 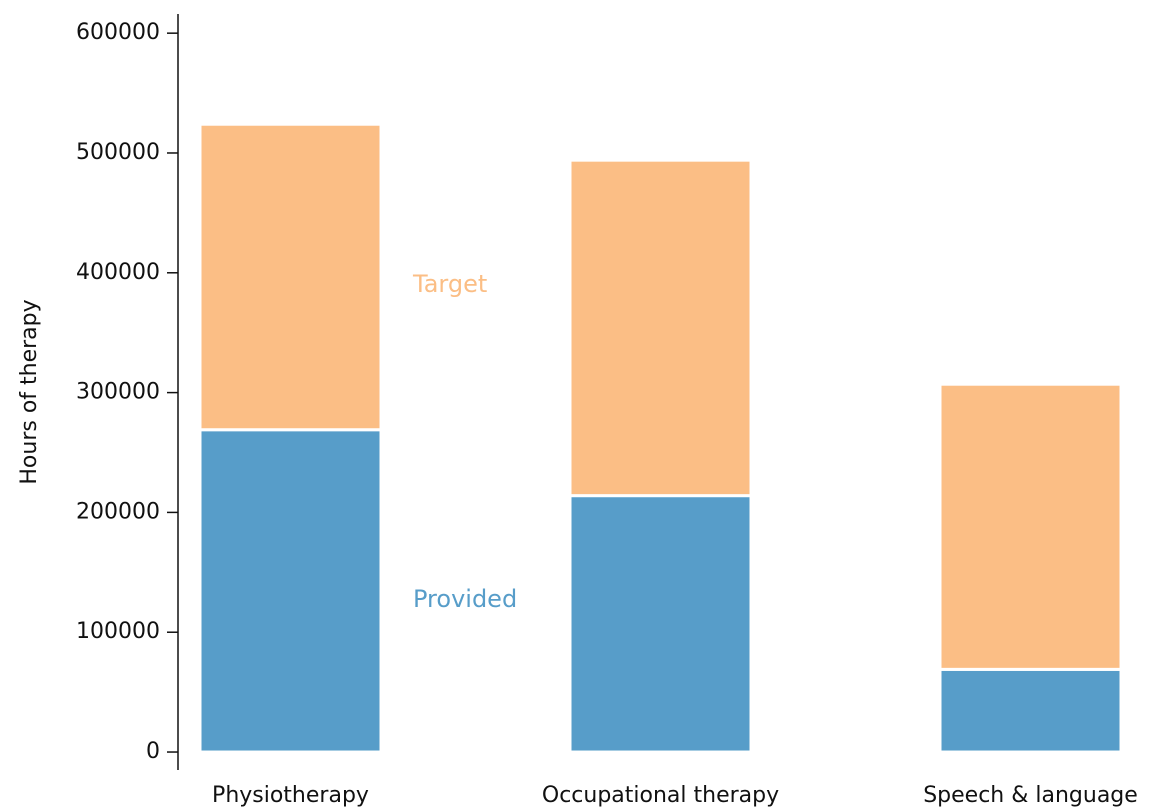 I want to click on x-tick-label: Occupational therapy, so click(x=660, y=795).